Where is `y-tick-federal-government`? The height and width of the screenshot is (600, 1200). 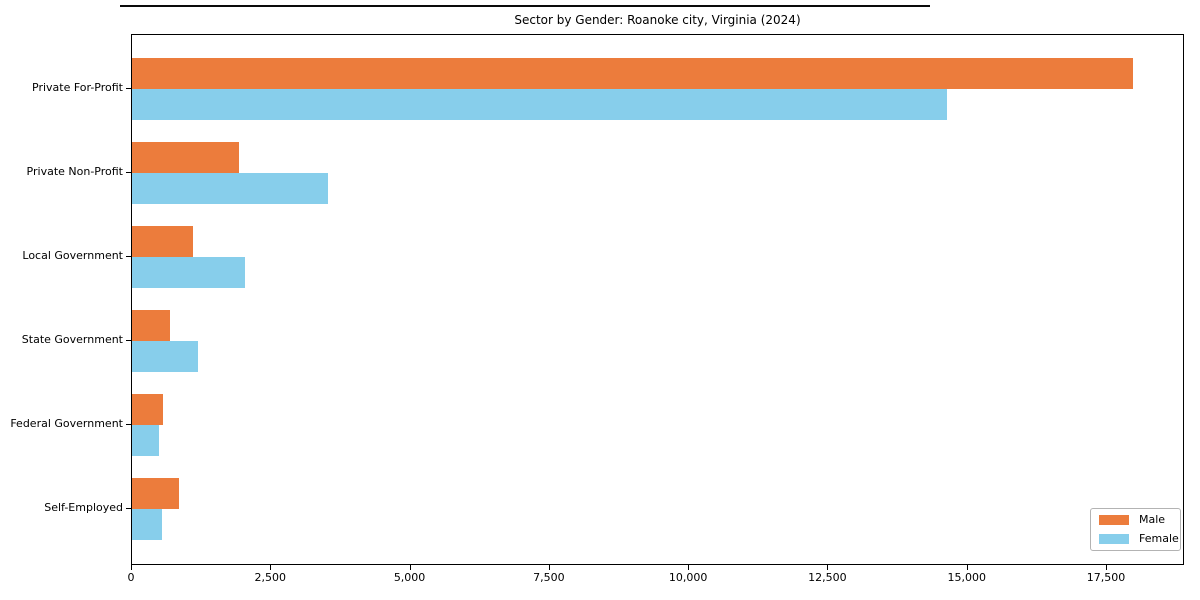
y-tick-federal-government is located at coordinates (128, 424).